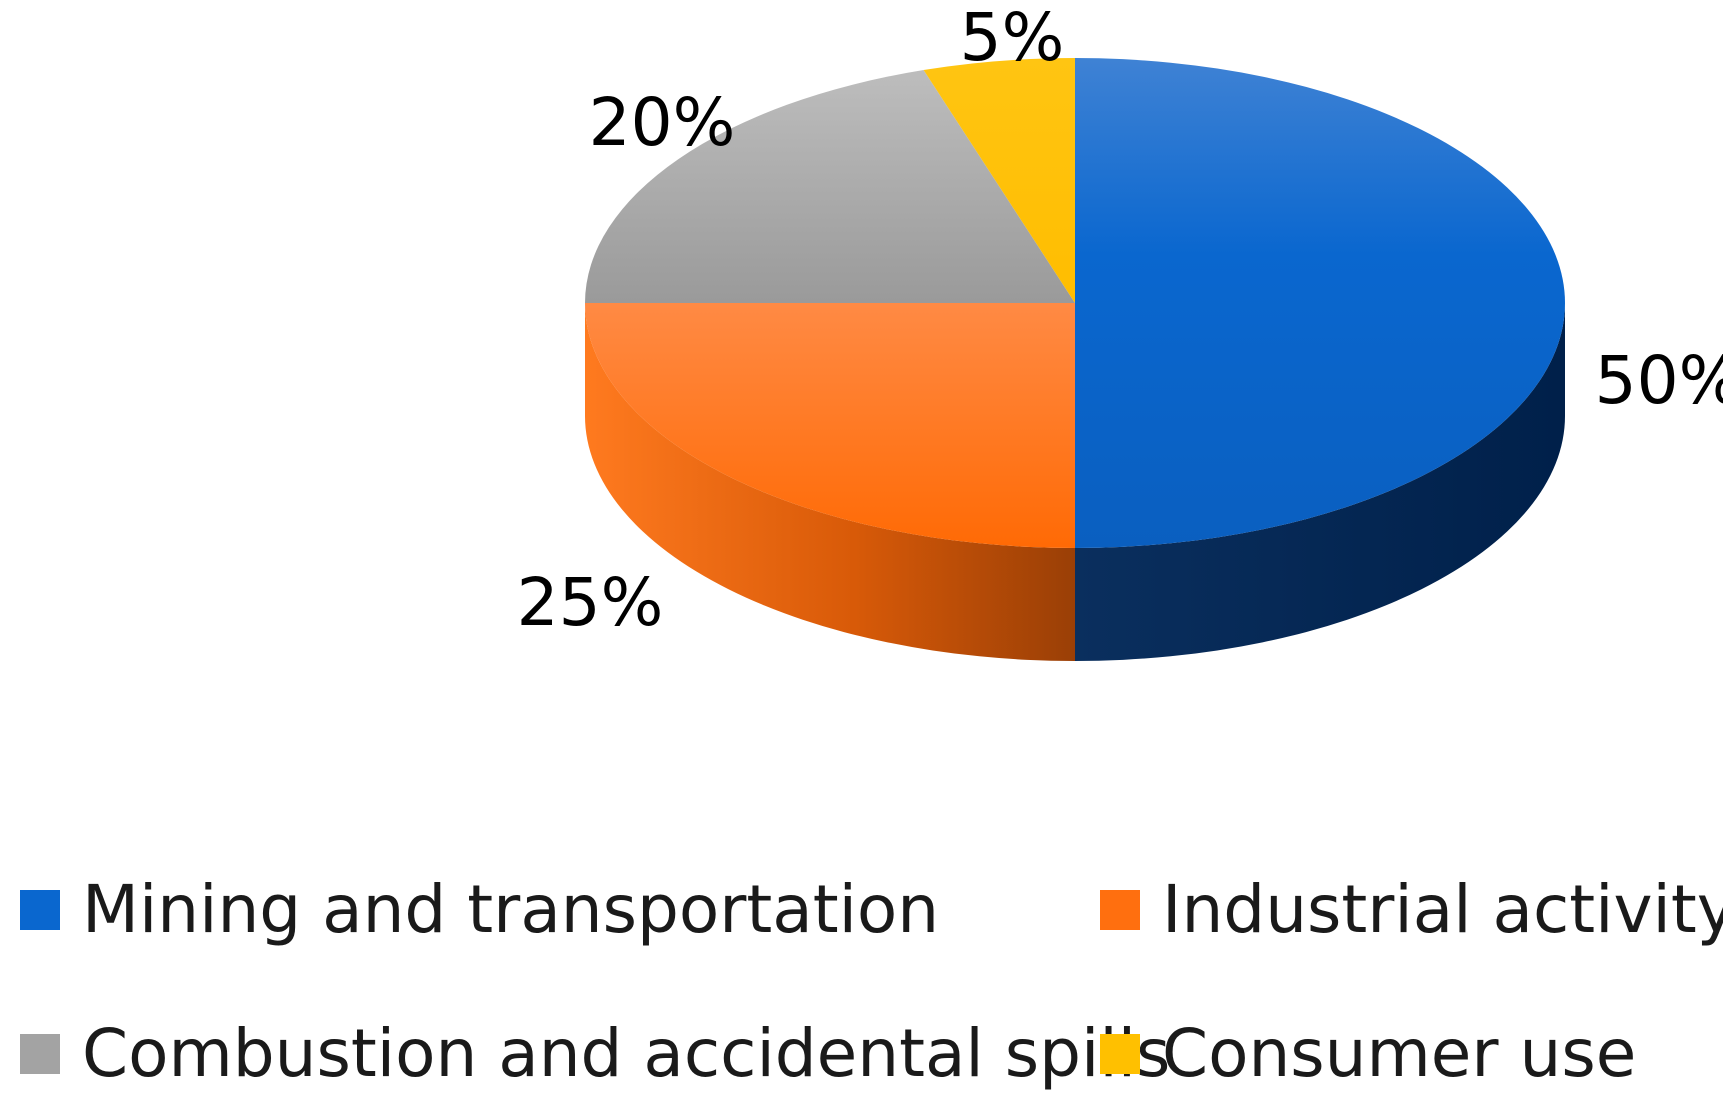  I want to click on pie-slice-mining, so click(1320, 303).